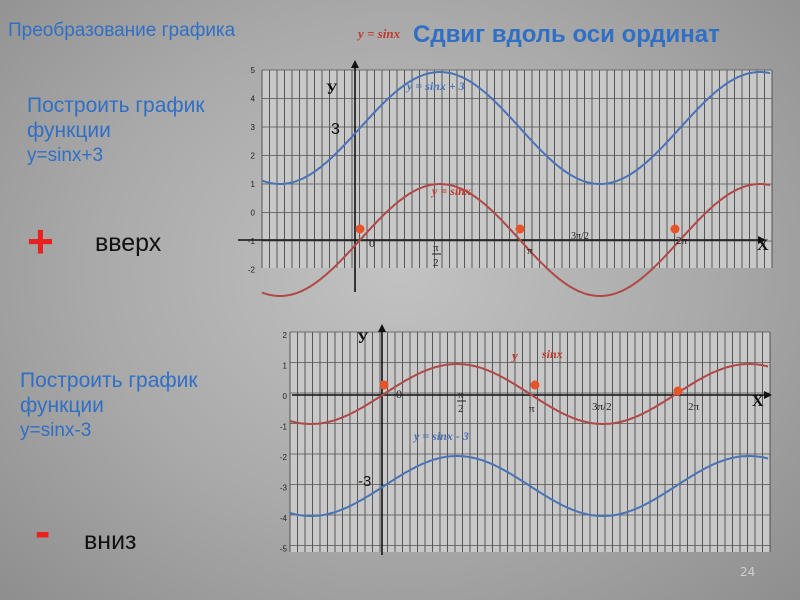 Image resolution: width=800 pixels, height=600 pixels. What do you see at coordinates (748, 572) in the screenshot?
I see `page-number: 24` at bounding box center [748, 572].